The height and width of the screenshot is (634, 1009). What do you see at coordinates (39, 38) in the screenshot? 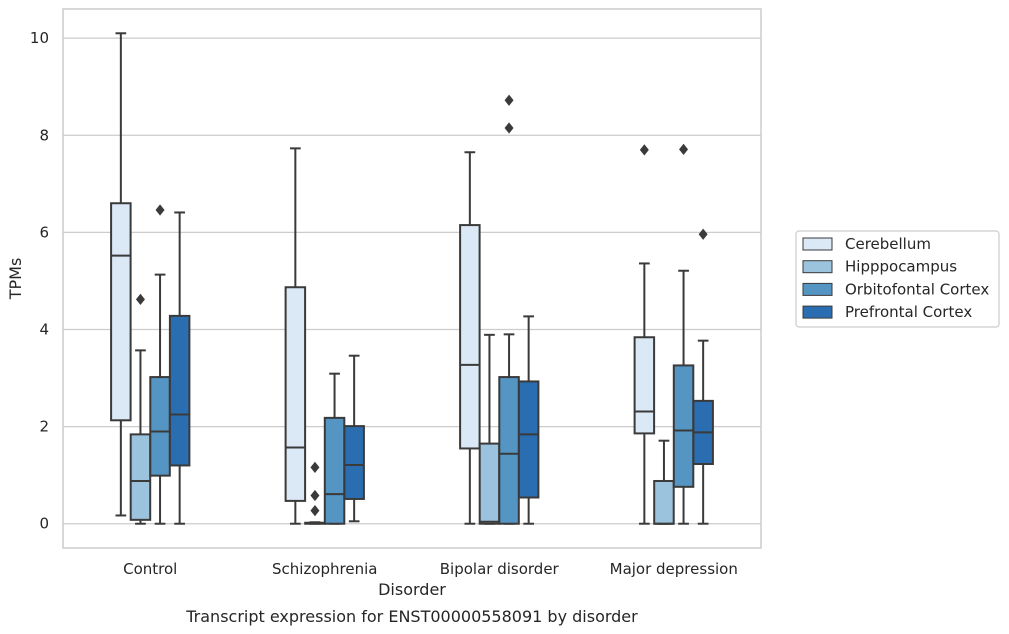
I see `y-tick-label: 10` at bounding box center [39, 38].